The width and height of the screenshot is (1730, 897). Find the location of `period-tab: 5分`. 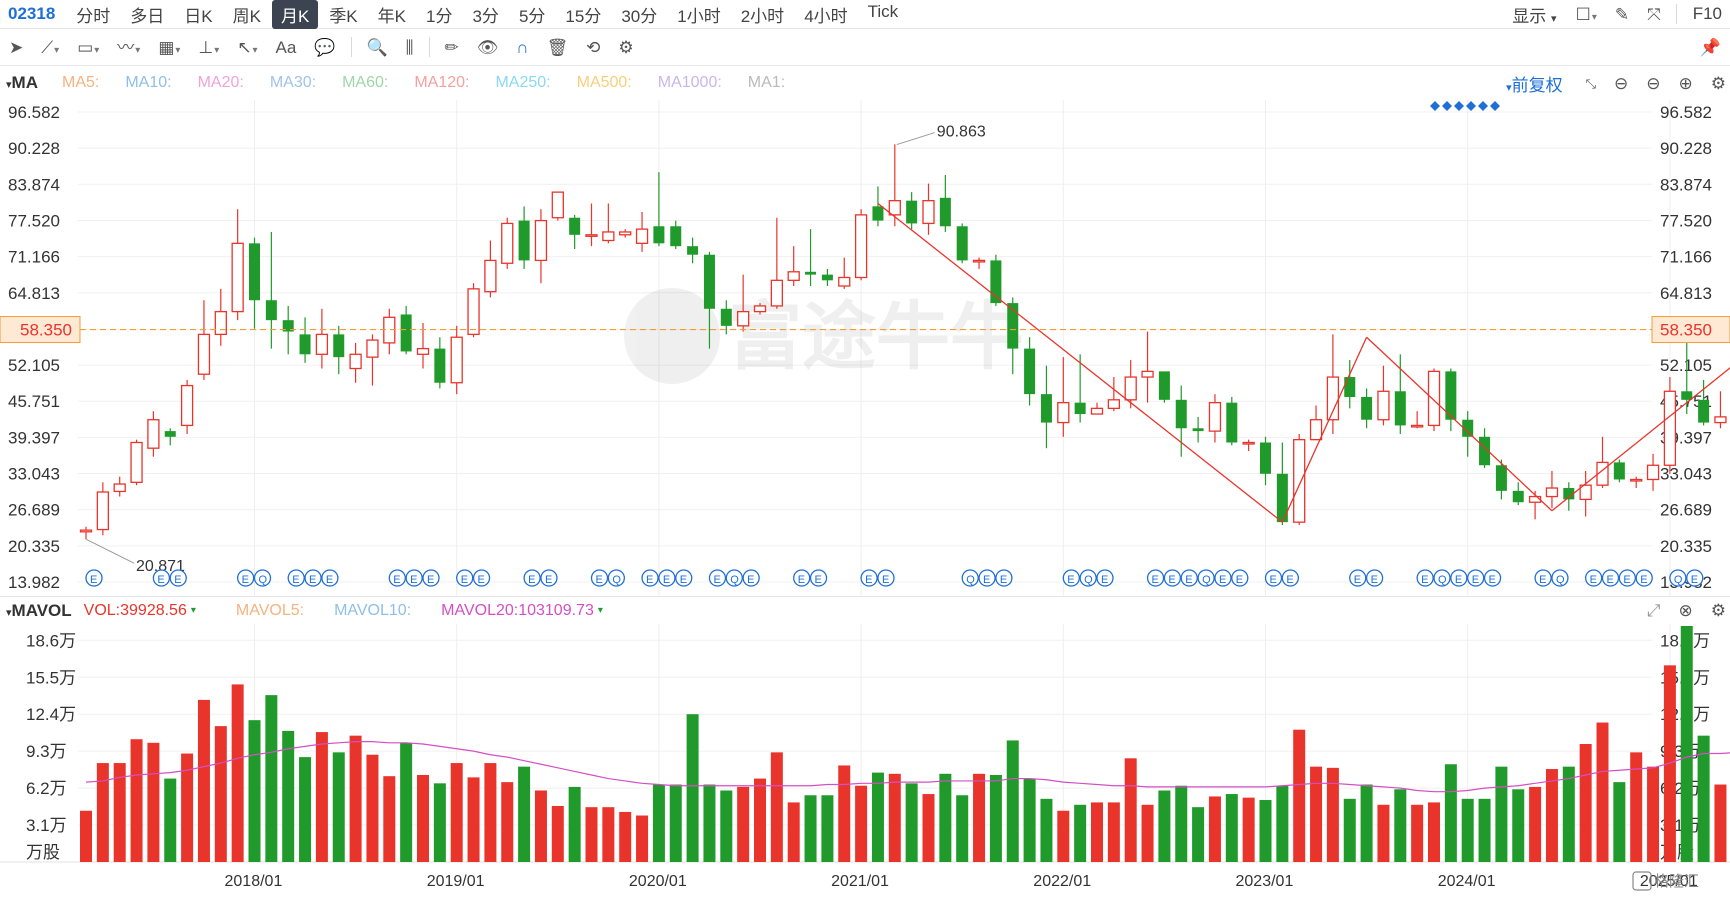

period-tab: 5分 is located at coordinates (532, 16).